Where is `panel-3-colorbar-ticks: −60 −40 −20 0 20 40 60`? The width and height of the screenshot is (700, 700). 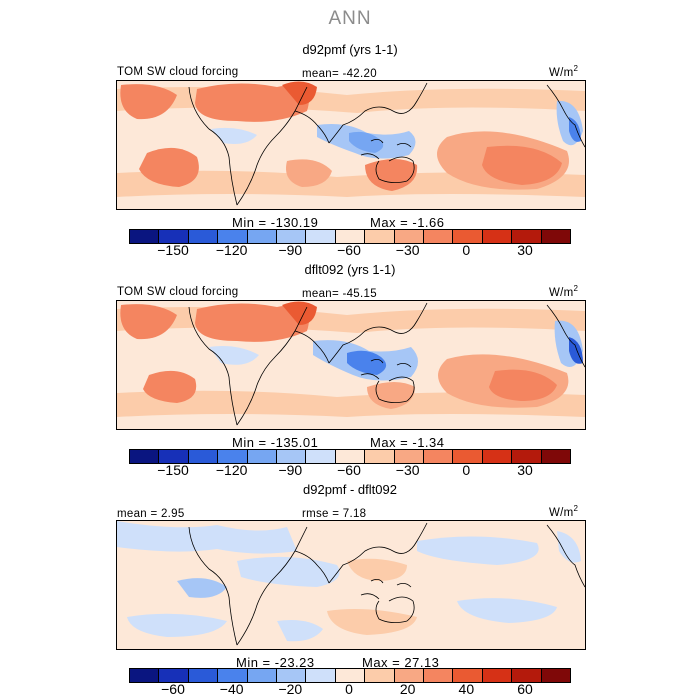 panel-3-colorbar-ticks: −60 −40 −20 0 20 40 60 is located at coordinates (349, 690).